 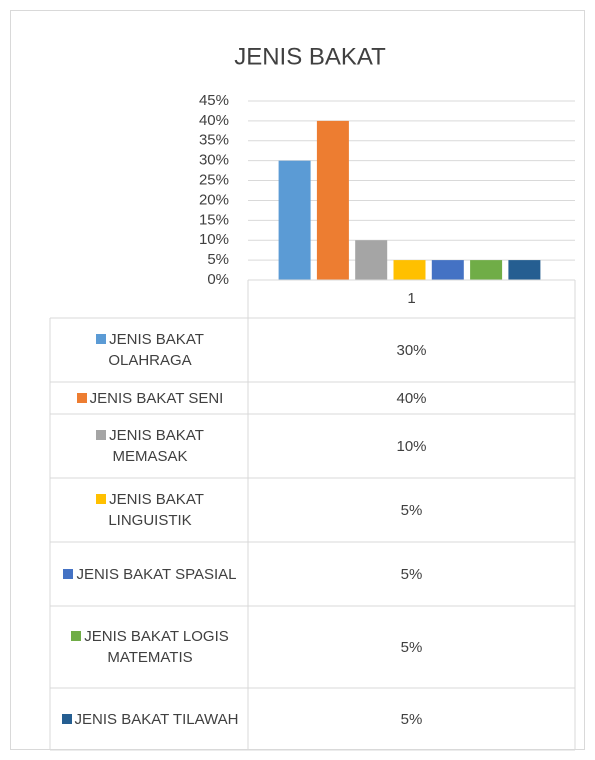 What do you see at coordinates (214, 100) in the screenshot?
I see `y-tick-label: 45%` at bounding box center [214, 100].